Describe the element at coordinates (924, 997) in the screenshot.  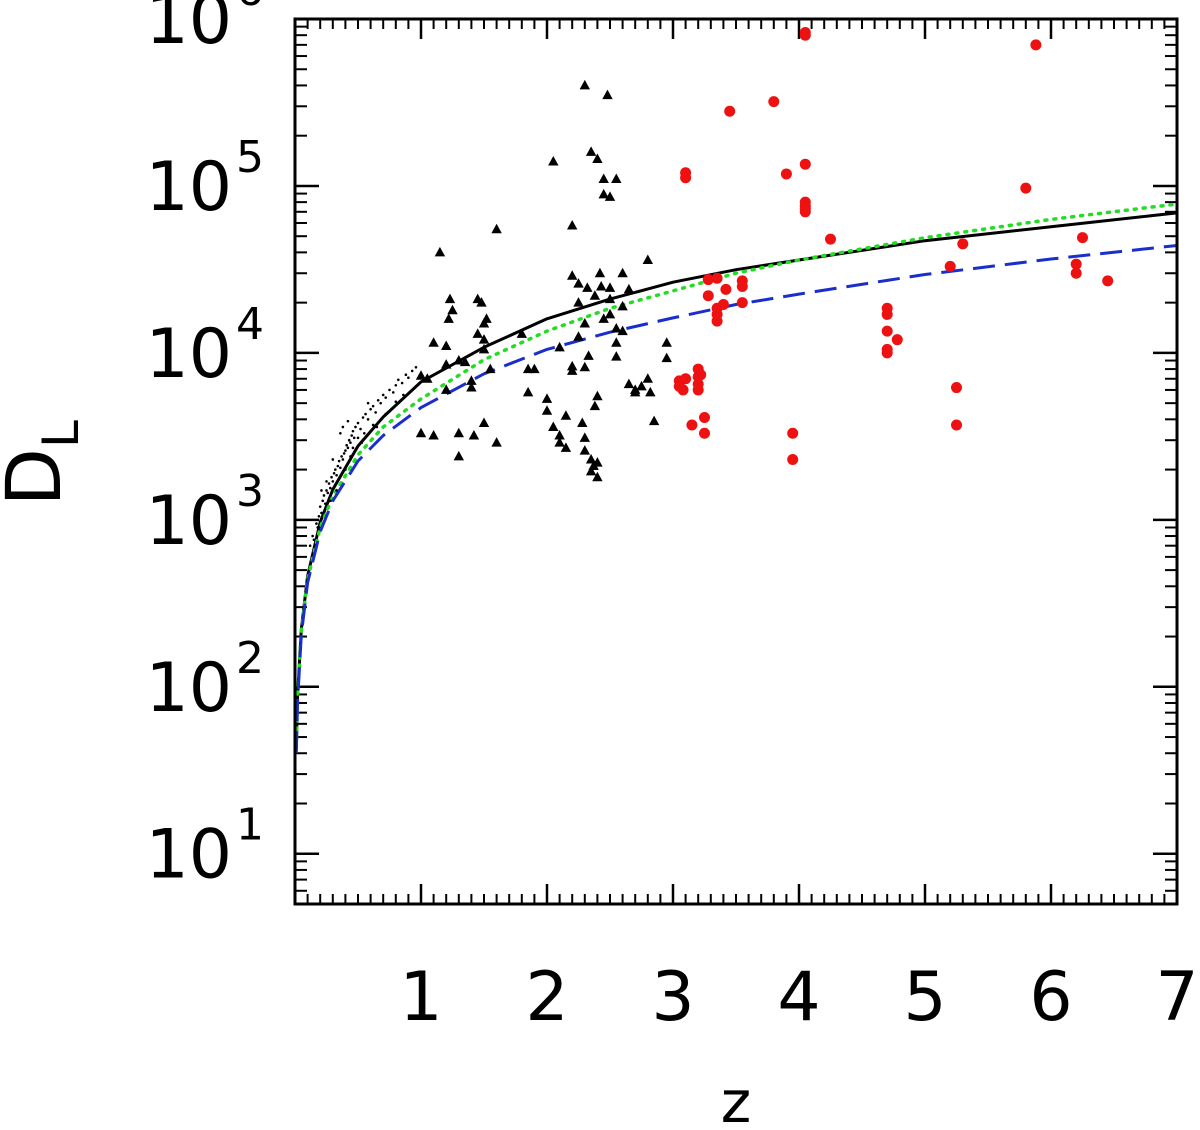
I see `x-tick-label: 5` at that location.